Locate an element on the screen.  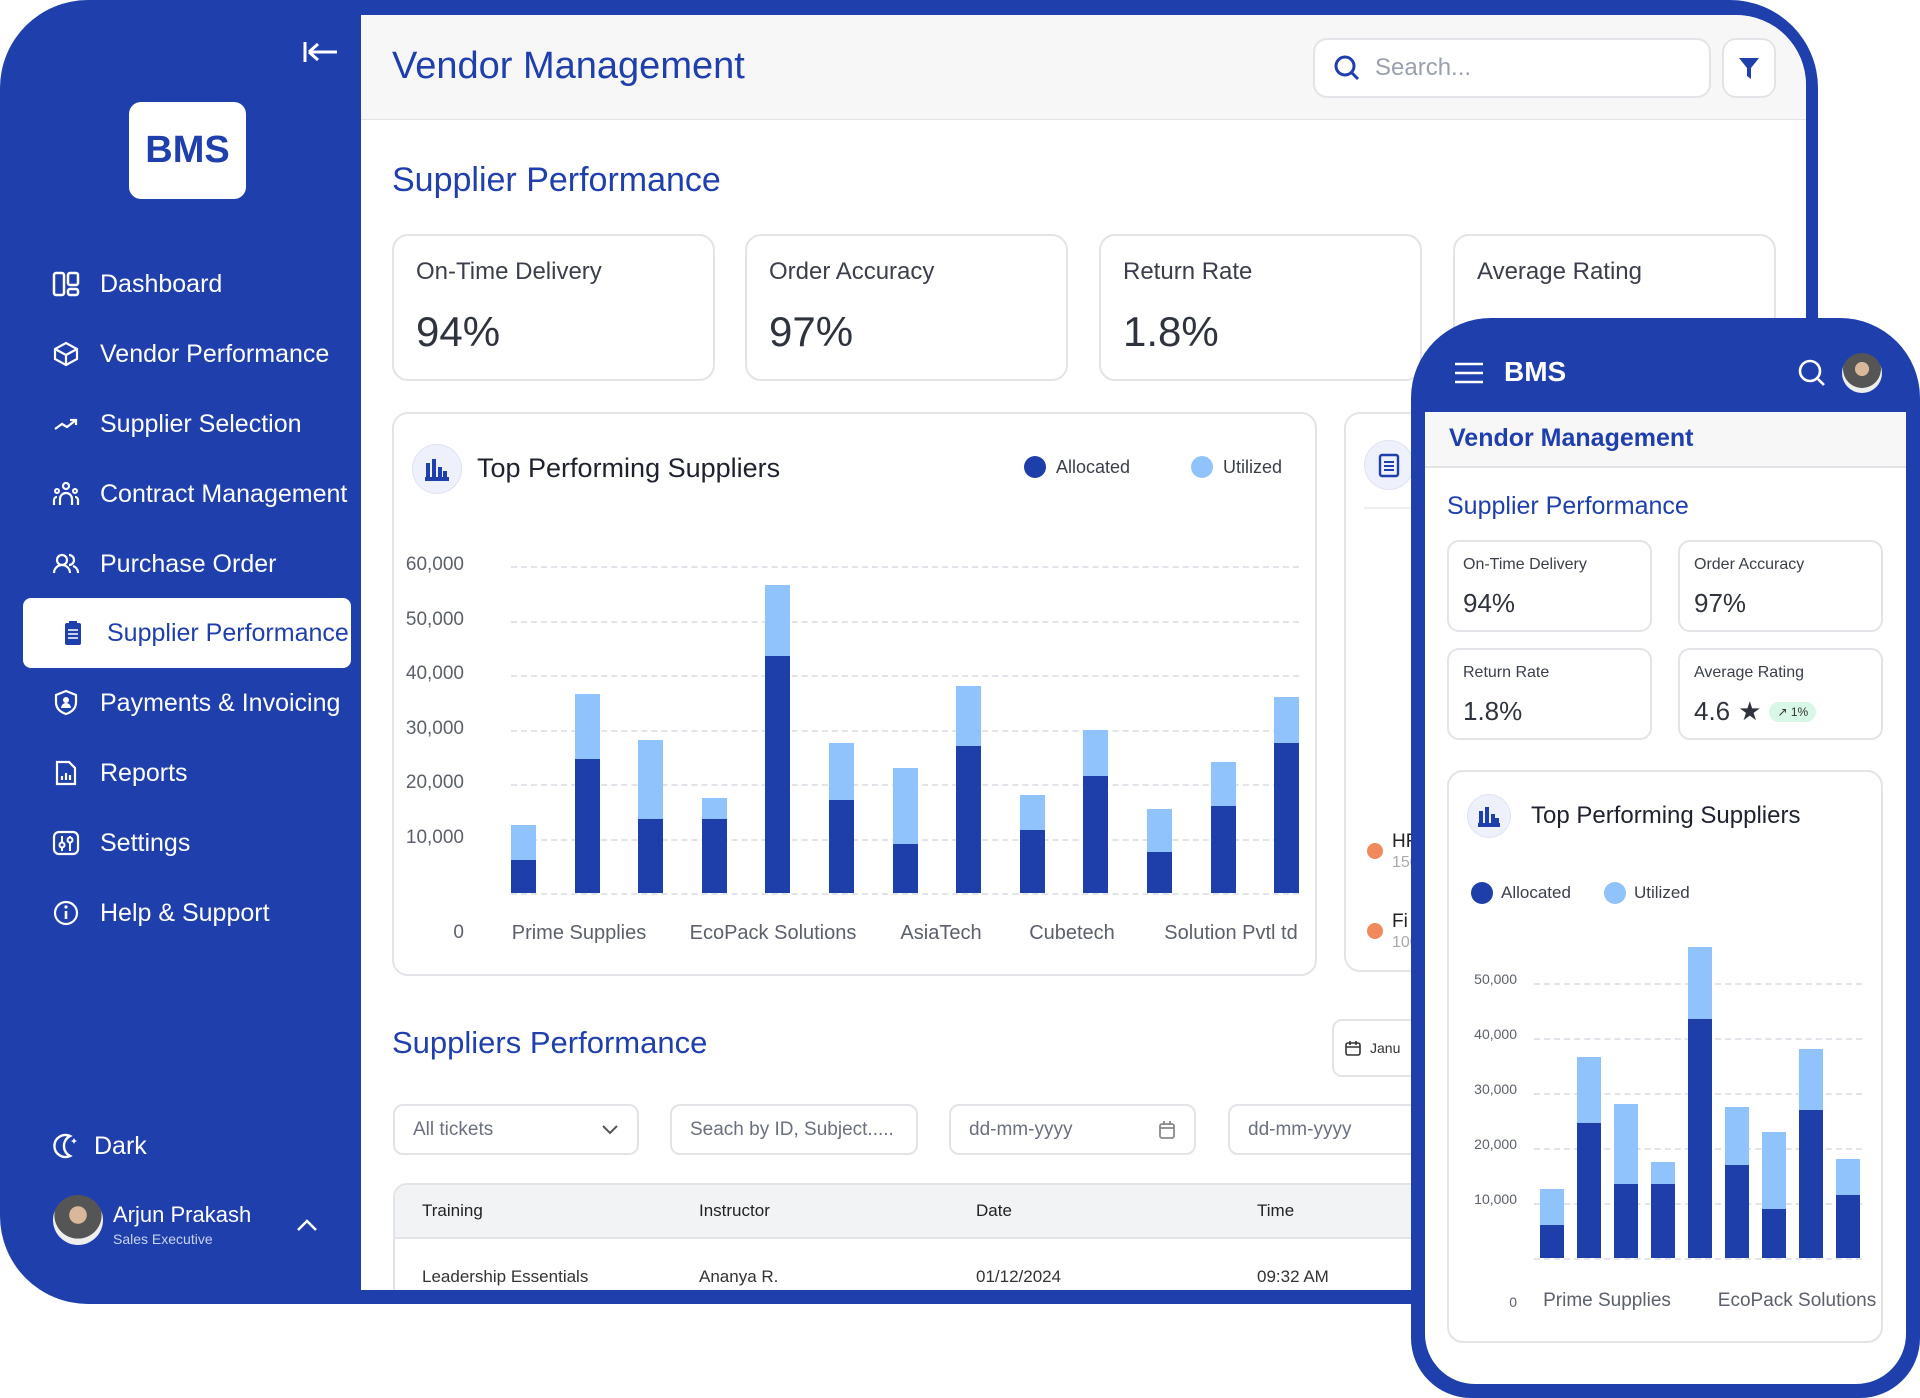
kpi-label: On-Time Delivery is located at coordinates (509, 271).